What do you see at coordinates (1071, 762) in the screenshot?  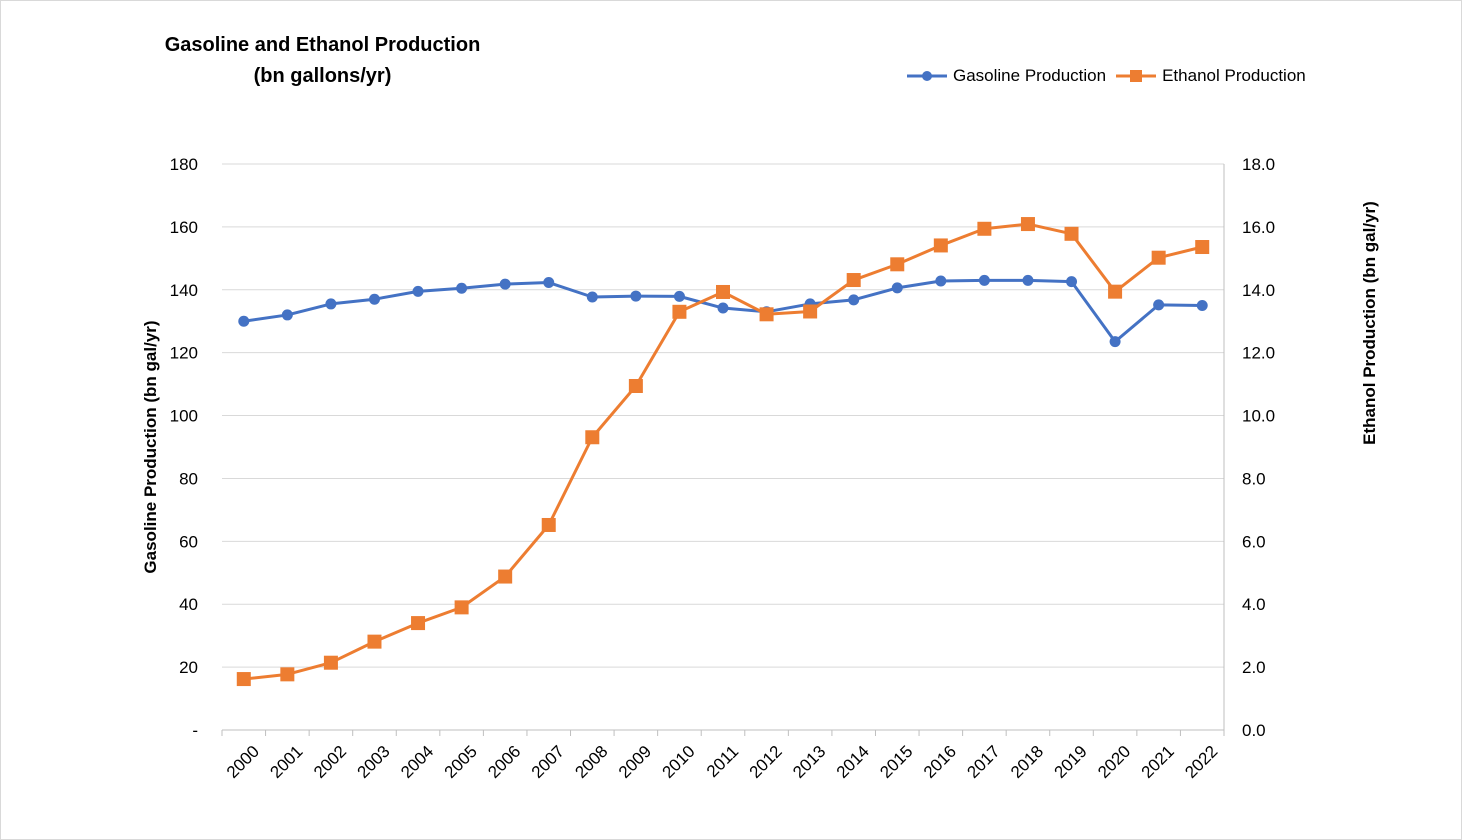 I see `x-tick-label: 2019` at bounding box center [1071, 762].